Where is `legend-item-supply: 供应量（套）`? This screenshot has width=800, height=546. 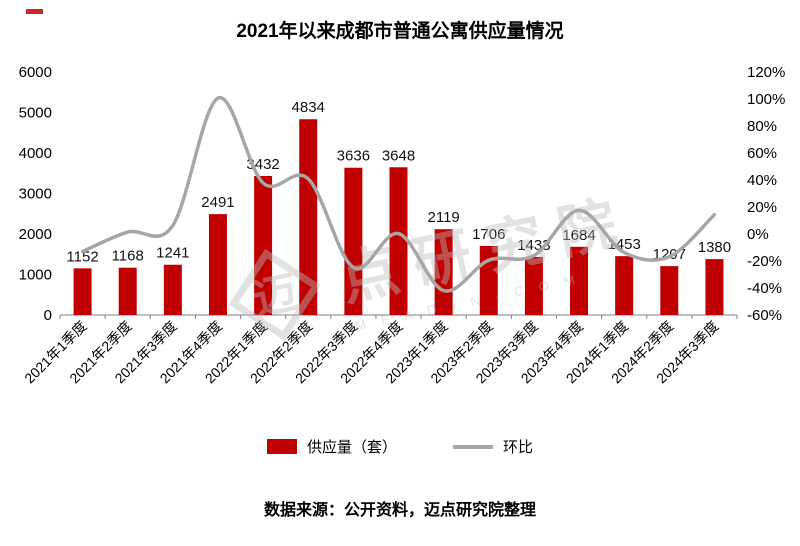
legend-item-supply: 供应量（套） is located at coordinates (331, 446).